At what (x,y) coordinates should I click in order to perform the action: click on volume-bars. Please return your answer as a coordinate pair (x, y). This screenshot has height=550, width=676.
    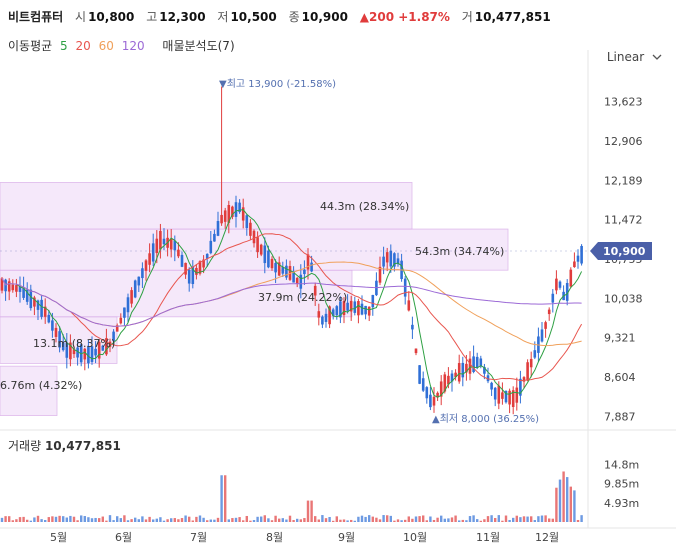
    Looking at the image, I should click on (291, 496).